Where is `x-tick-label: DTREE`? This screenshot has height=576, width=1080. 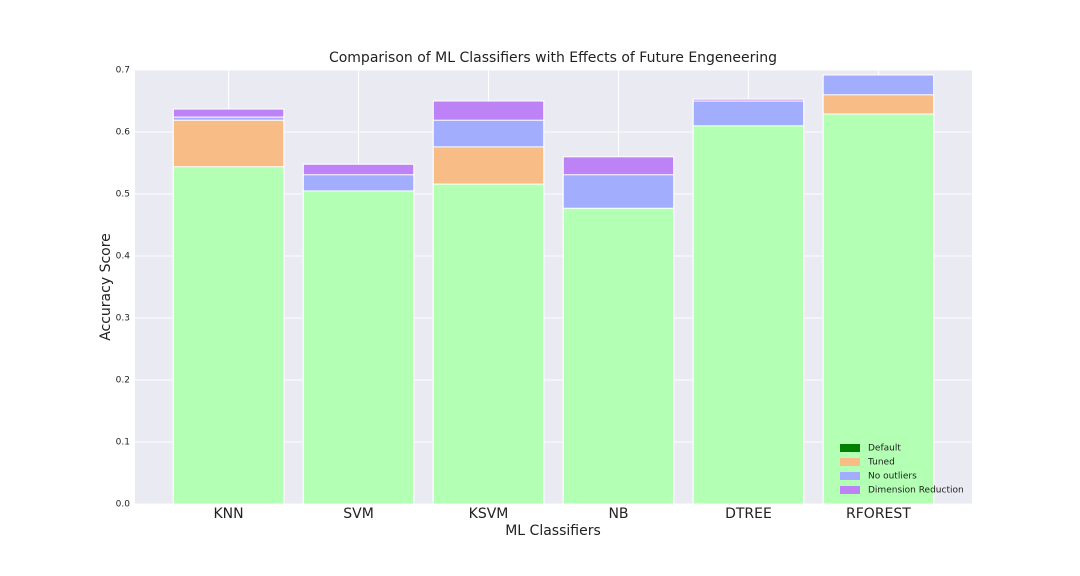
x-tick-label: DTREE is located at coordinates (748, 514).